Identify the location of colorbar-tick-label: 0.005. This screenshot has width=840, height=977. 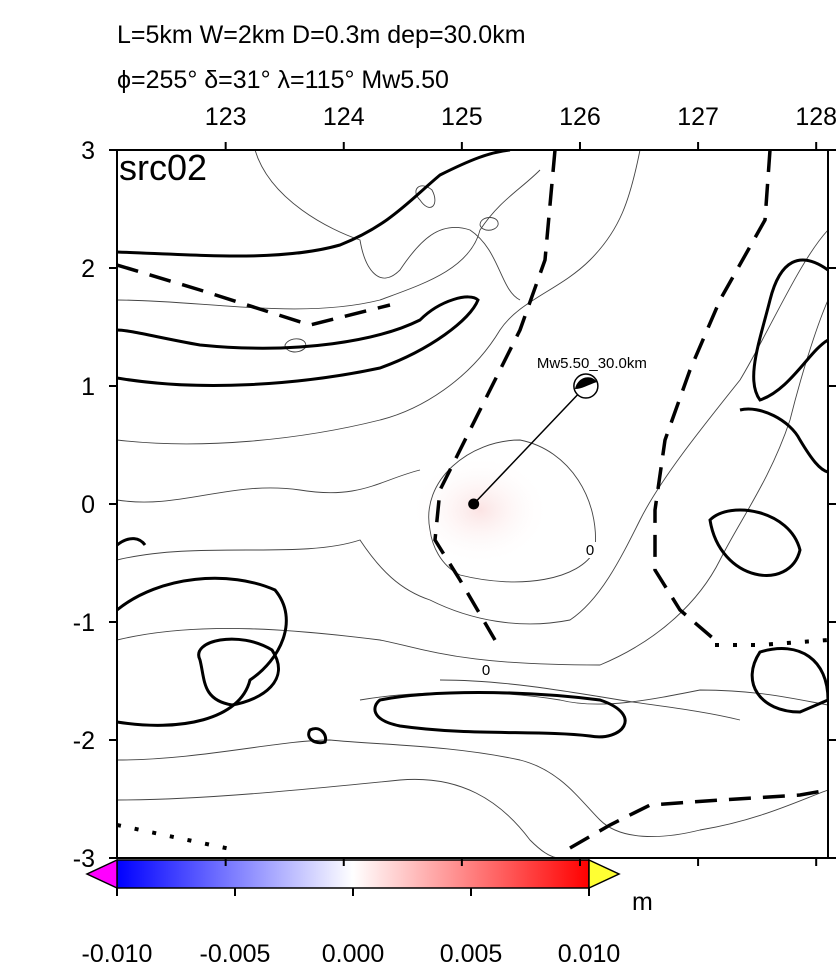
(471, 954).